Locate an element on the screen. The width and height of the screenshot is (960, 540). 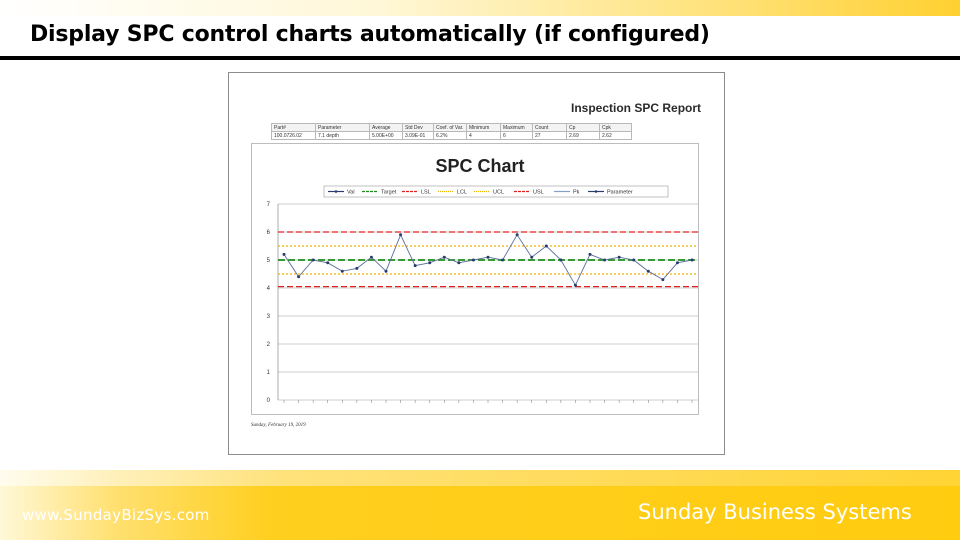
table-cell: 5.00E+00 is located at coordinates (386, 135).